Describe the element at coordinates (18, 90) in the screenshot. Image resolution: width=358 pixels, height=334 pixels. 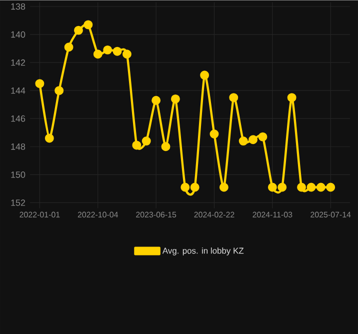
I see `y-tick-label: 144` at that location.